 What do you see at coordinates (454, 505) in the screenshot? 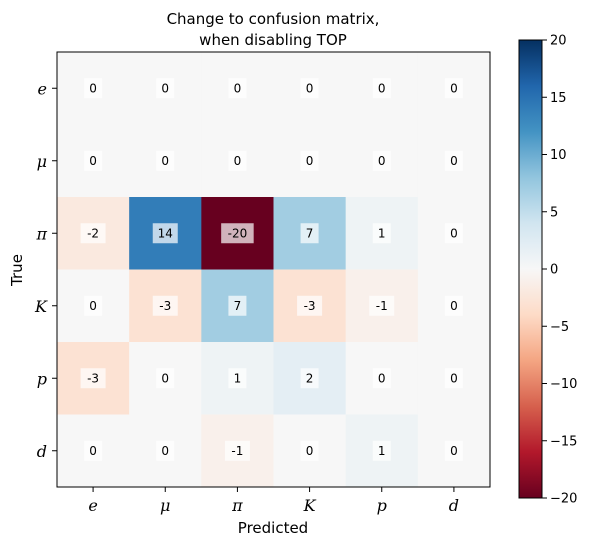
I see `x-tick-label: d` at bounding box center [454, 505].